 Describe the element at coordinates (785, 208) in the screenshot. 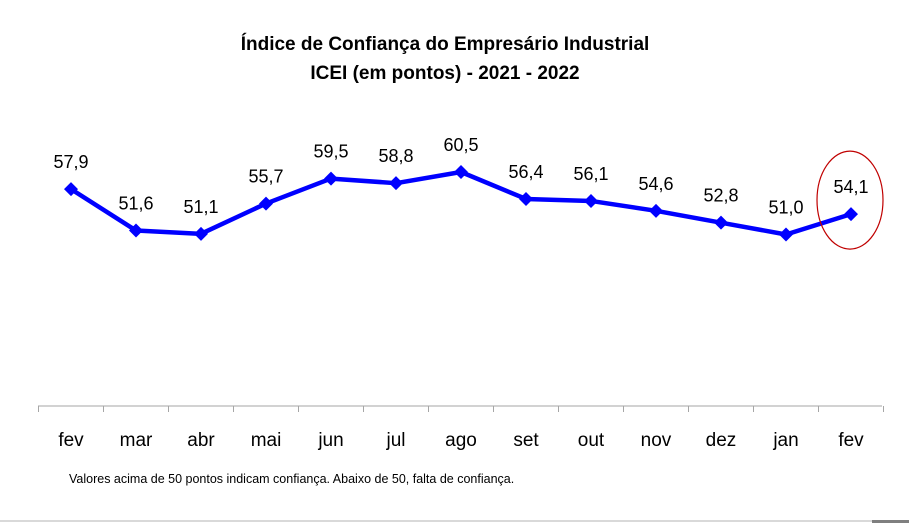

I see `data-label: 51,0` at that location.